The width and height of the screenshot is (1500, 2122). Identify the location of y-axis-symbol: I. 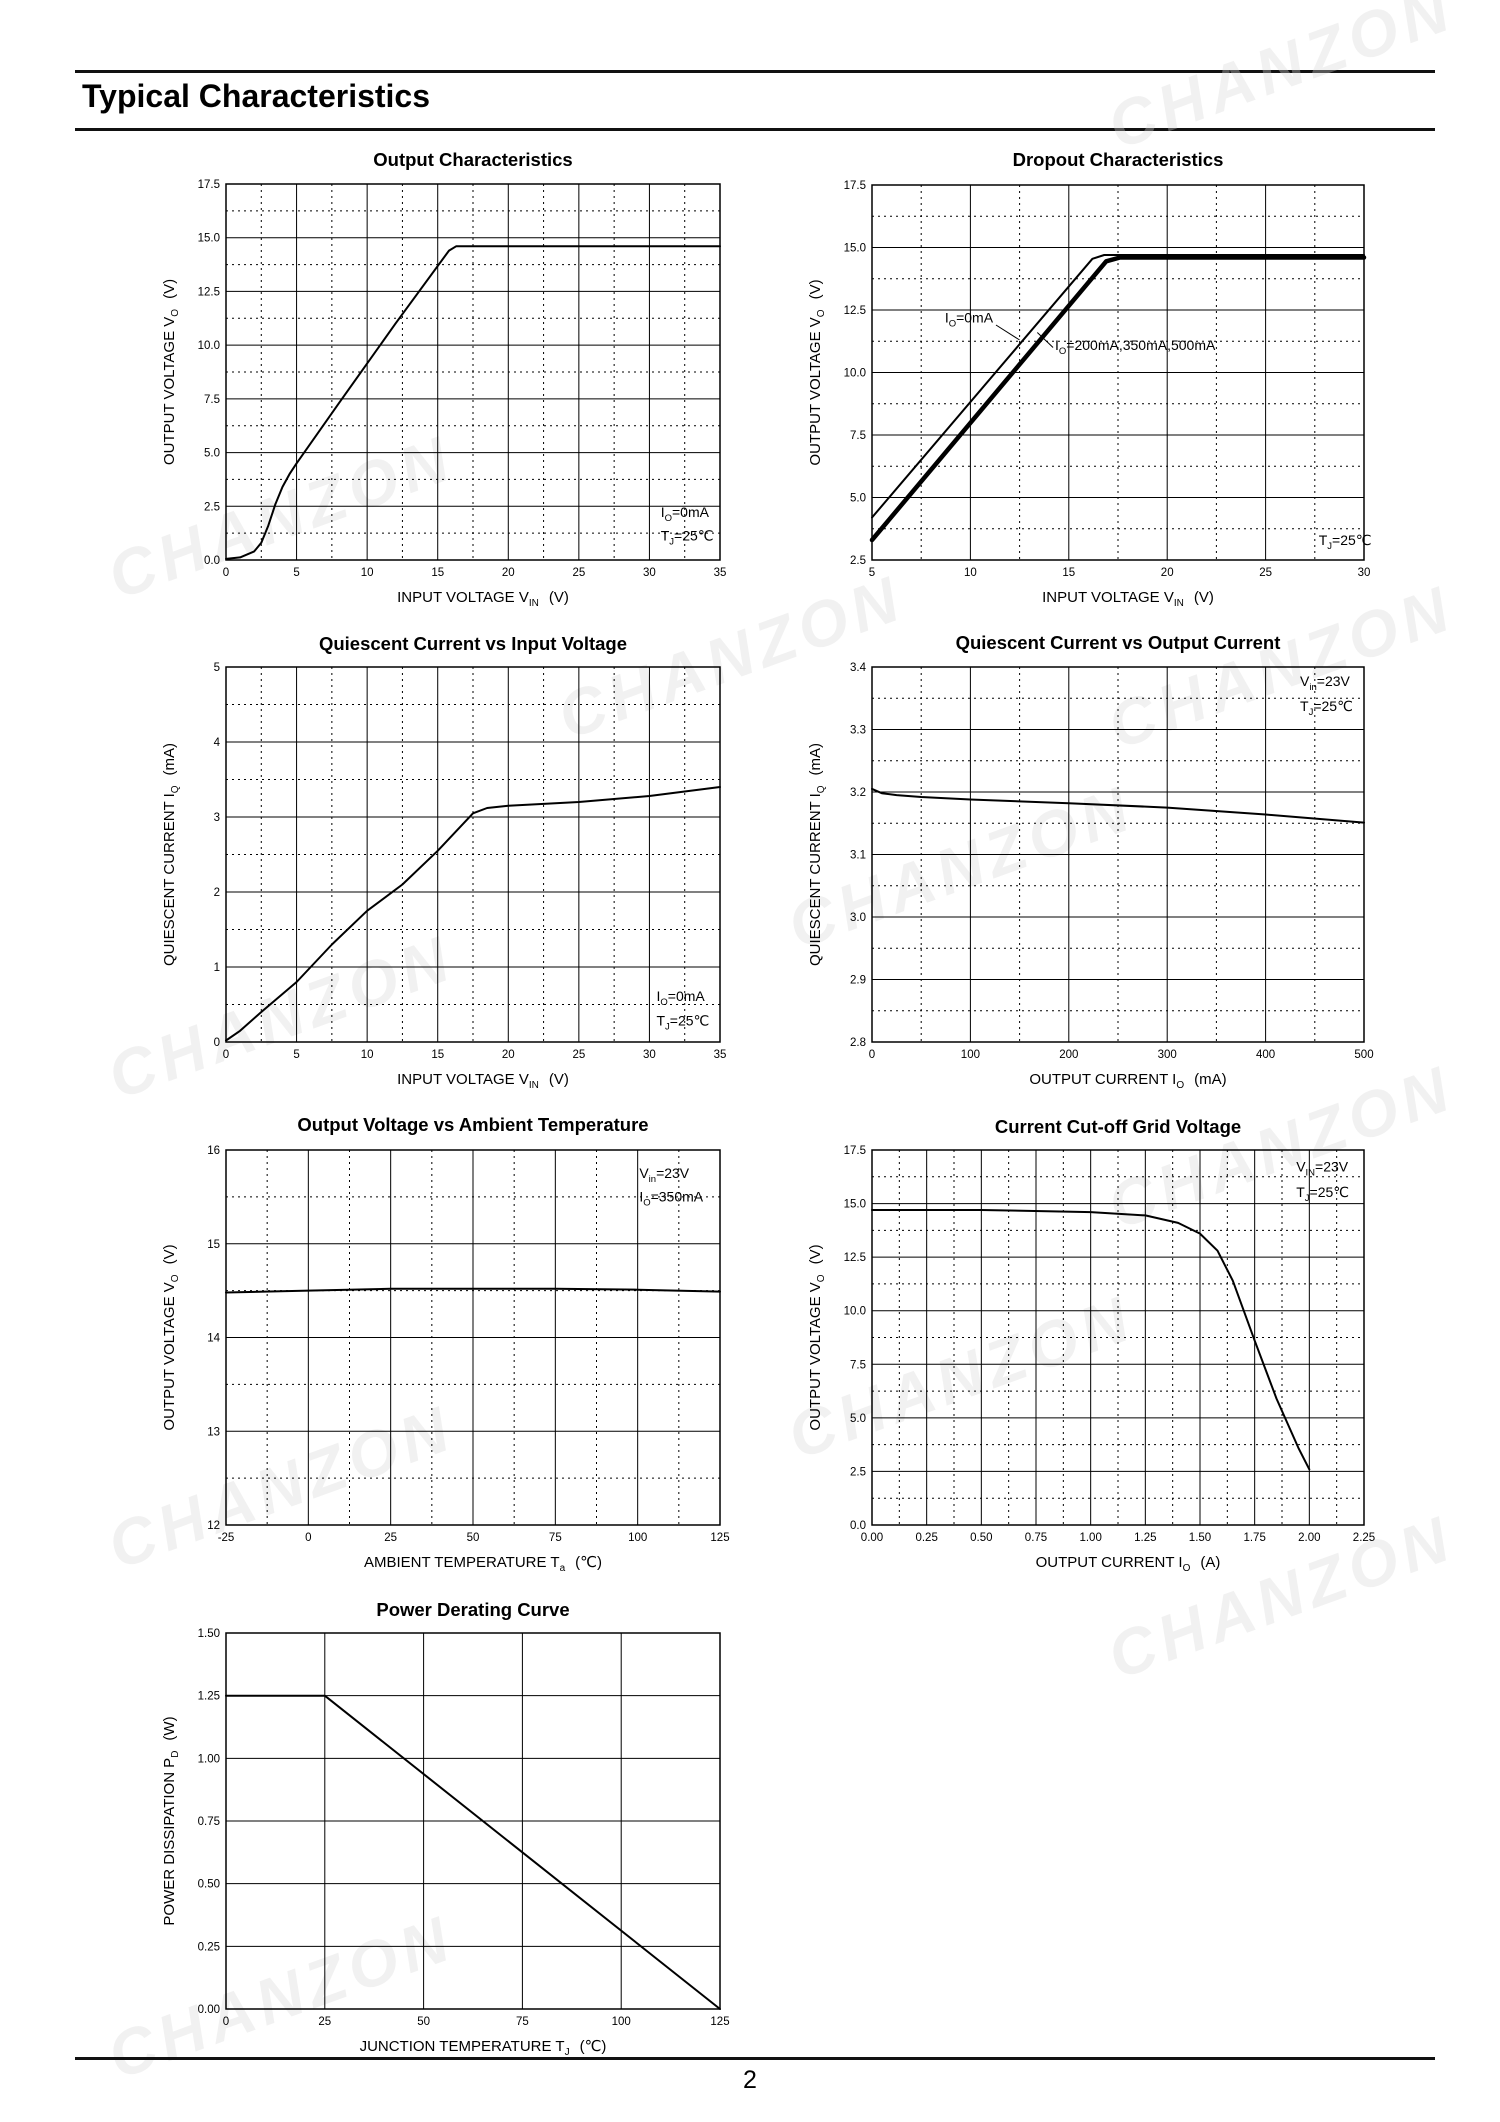
(815, 795).